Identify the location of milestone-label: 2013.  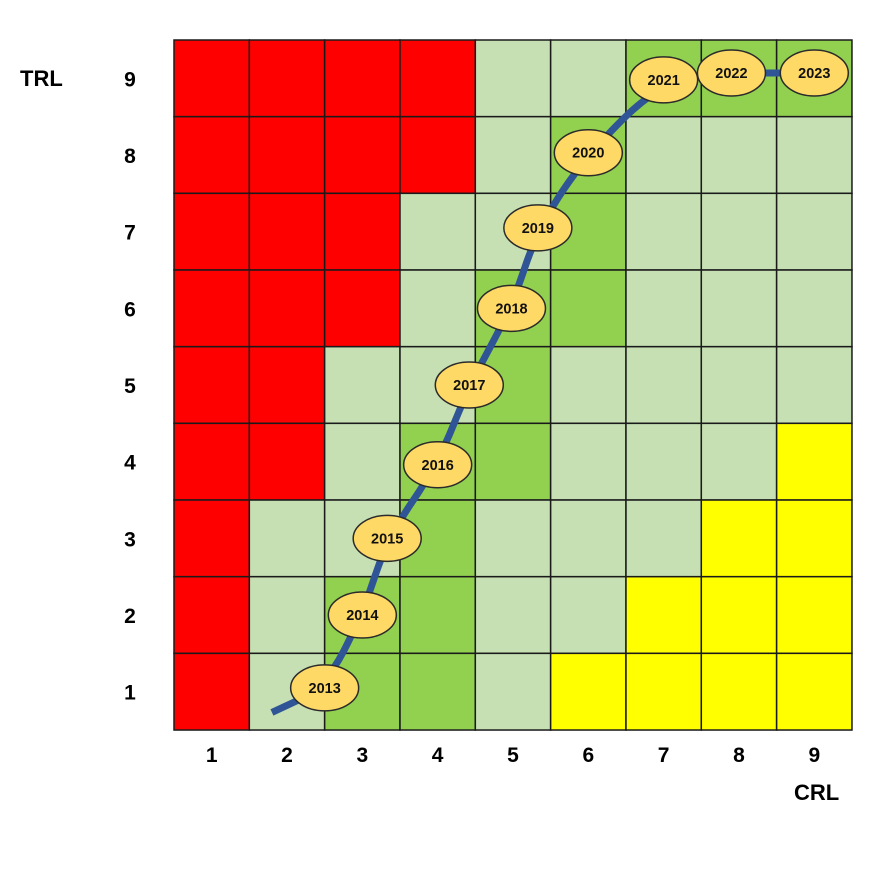
(325, 689).